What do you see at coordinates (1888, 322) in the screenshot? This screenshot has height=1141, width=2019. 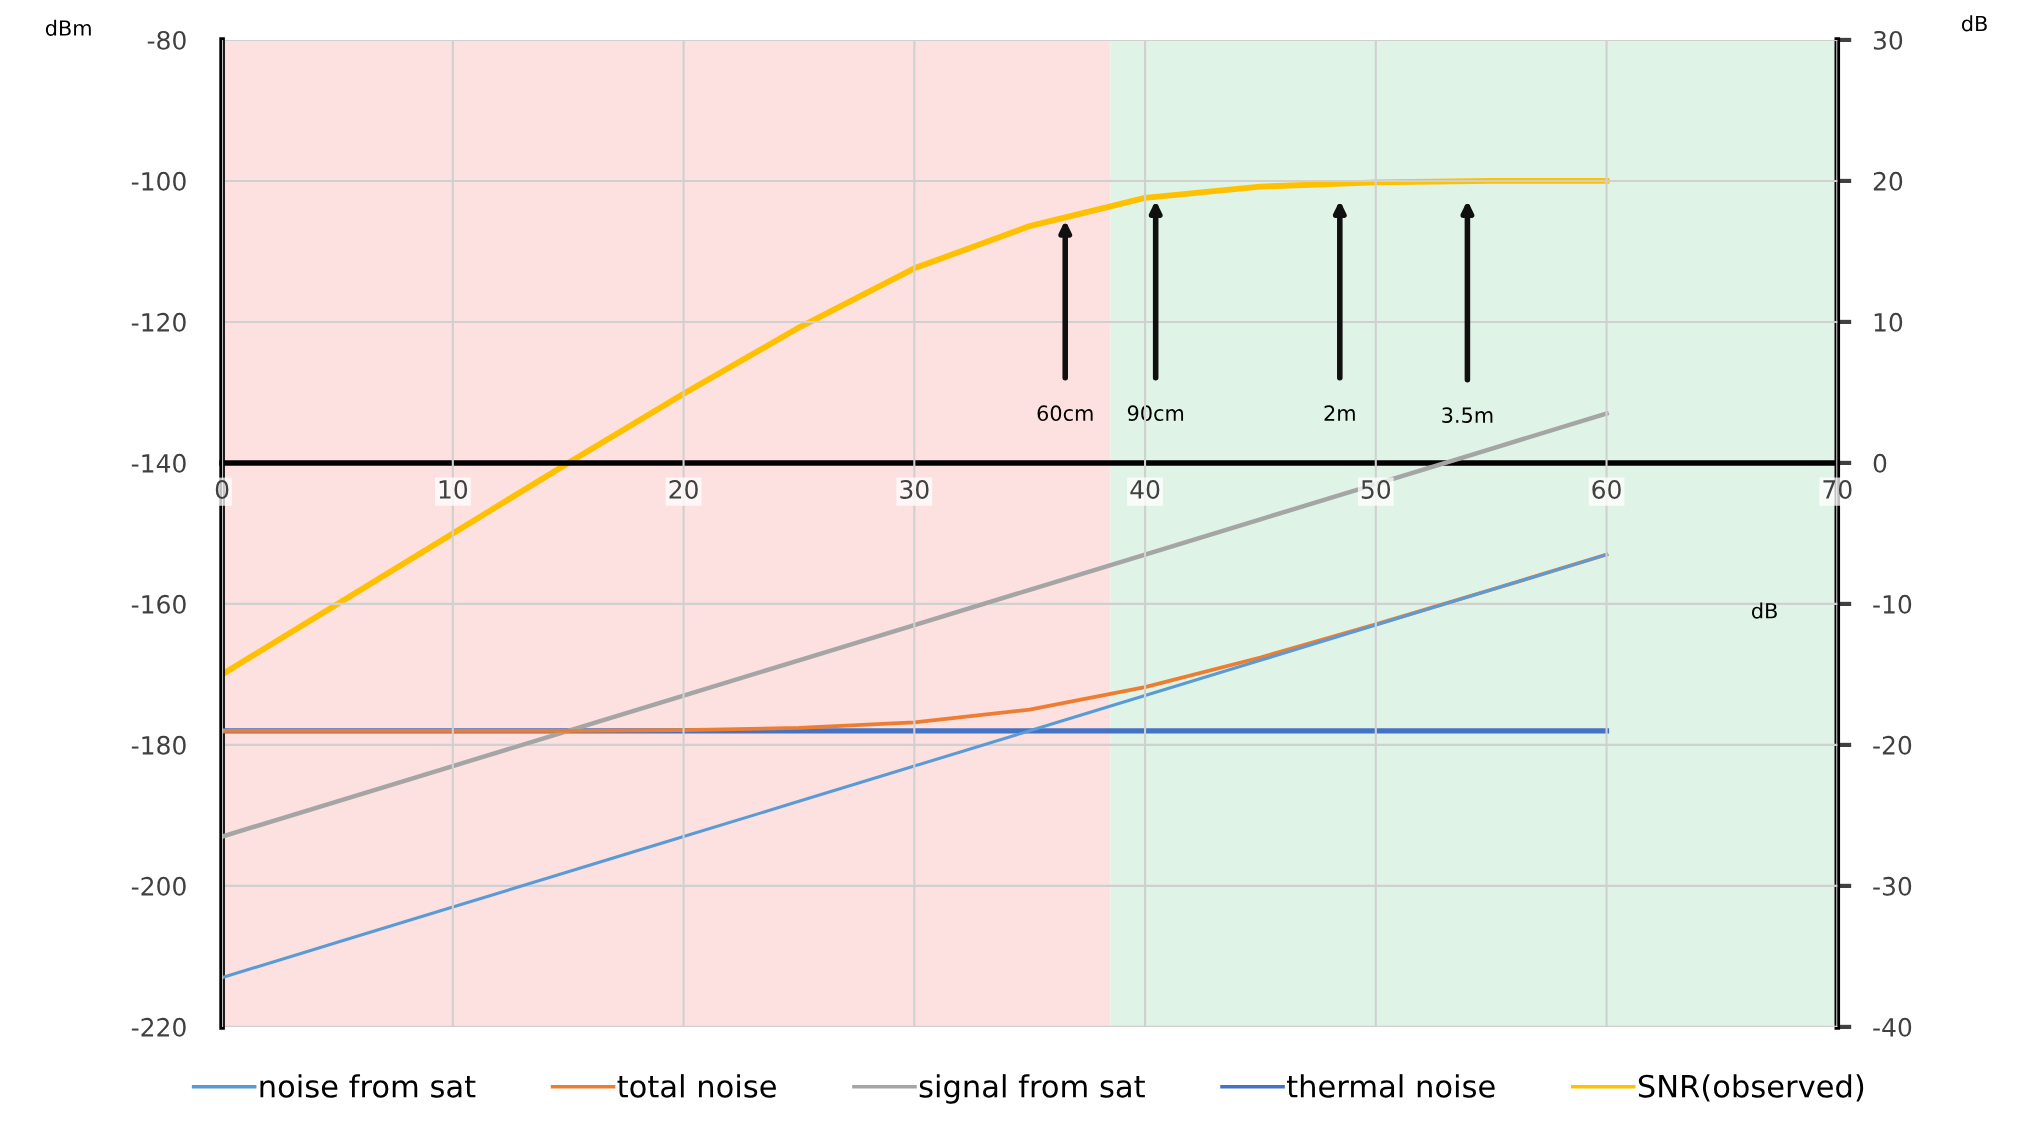 I see `y2-tick-label: 10` at bounding box center [1888, 322].